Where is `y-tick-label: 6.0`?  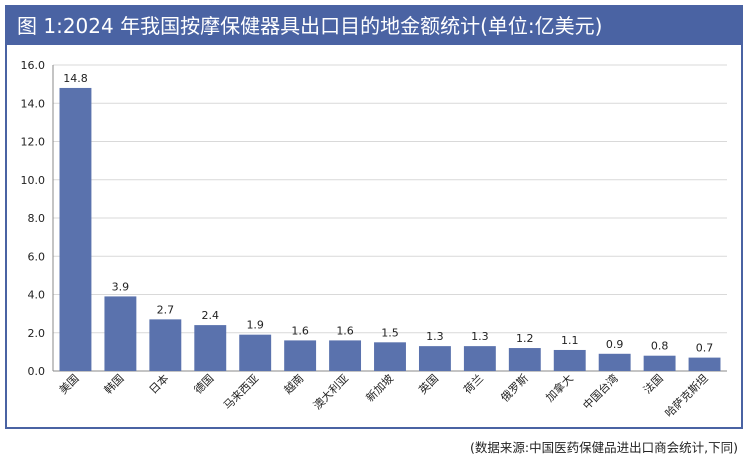 y-tick-label: 6.0 is located at coordinates (37, 256).